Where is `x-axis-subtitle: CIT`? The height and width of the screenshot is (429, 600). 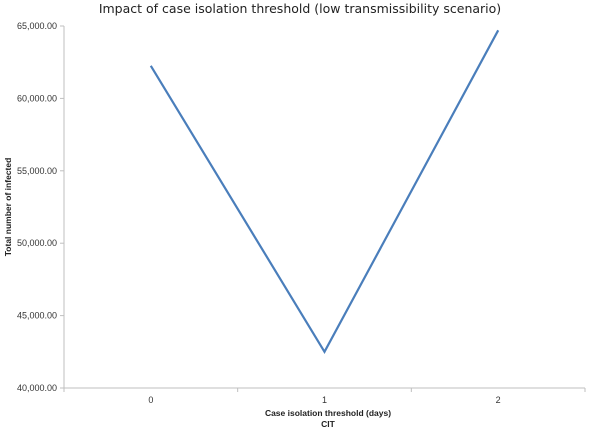 x-axis-subtitle: CIT is located at coordinates (328, 424).